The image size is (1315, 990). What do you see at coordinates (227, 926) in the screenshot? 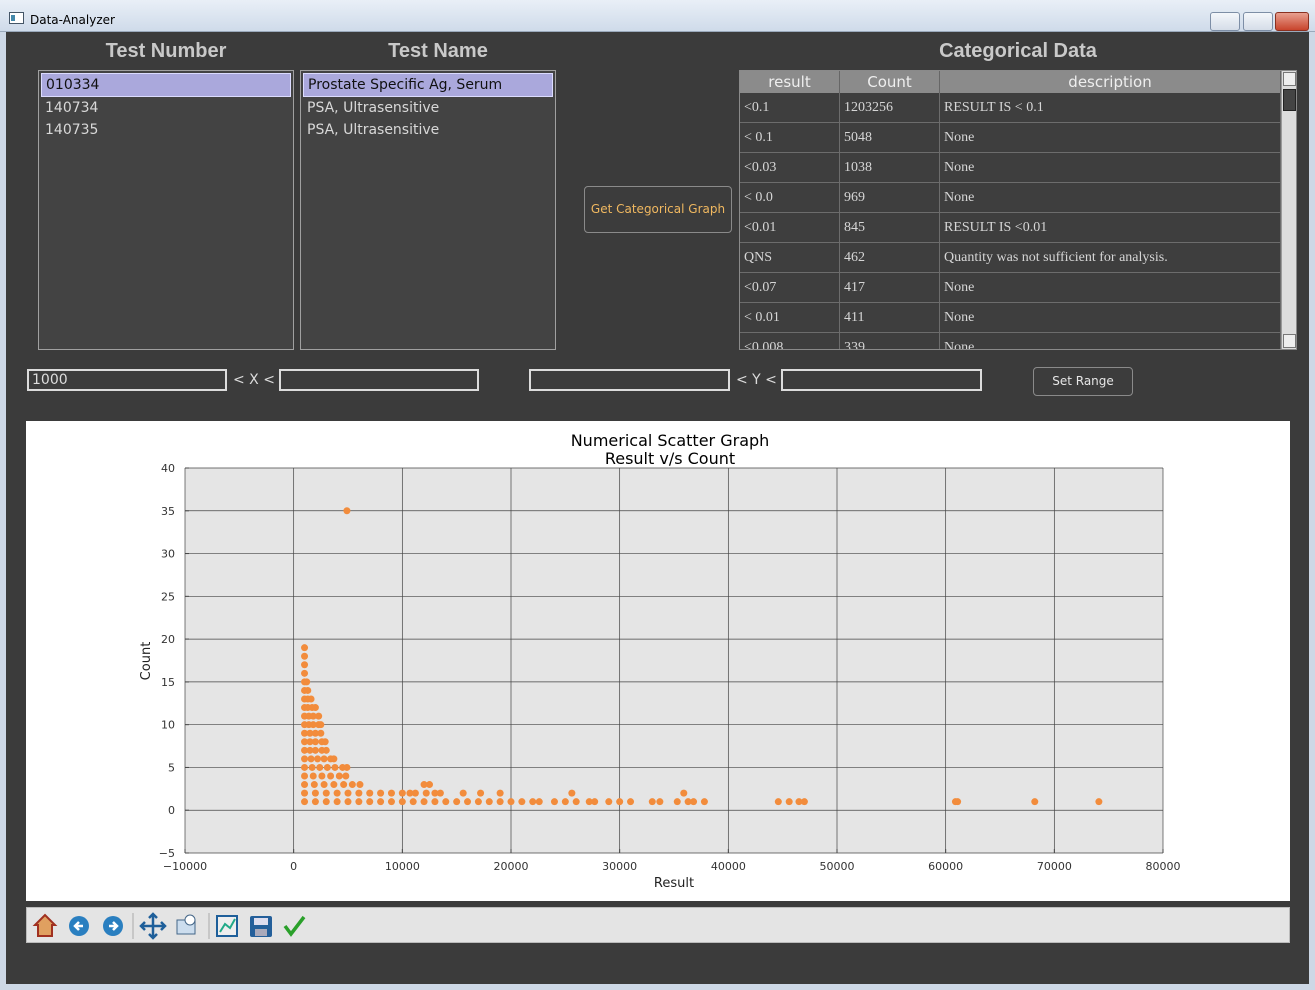
I see `subplots-button` at bounding box center [227, 926].